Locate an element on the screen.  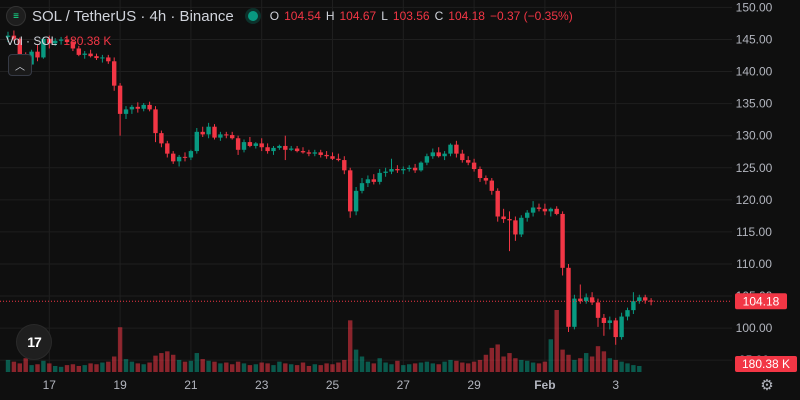
y-tick-label: 145.00 is located at coordinates (754, 39).